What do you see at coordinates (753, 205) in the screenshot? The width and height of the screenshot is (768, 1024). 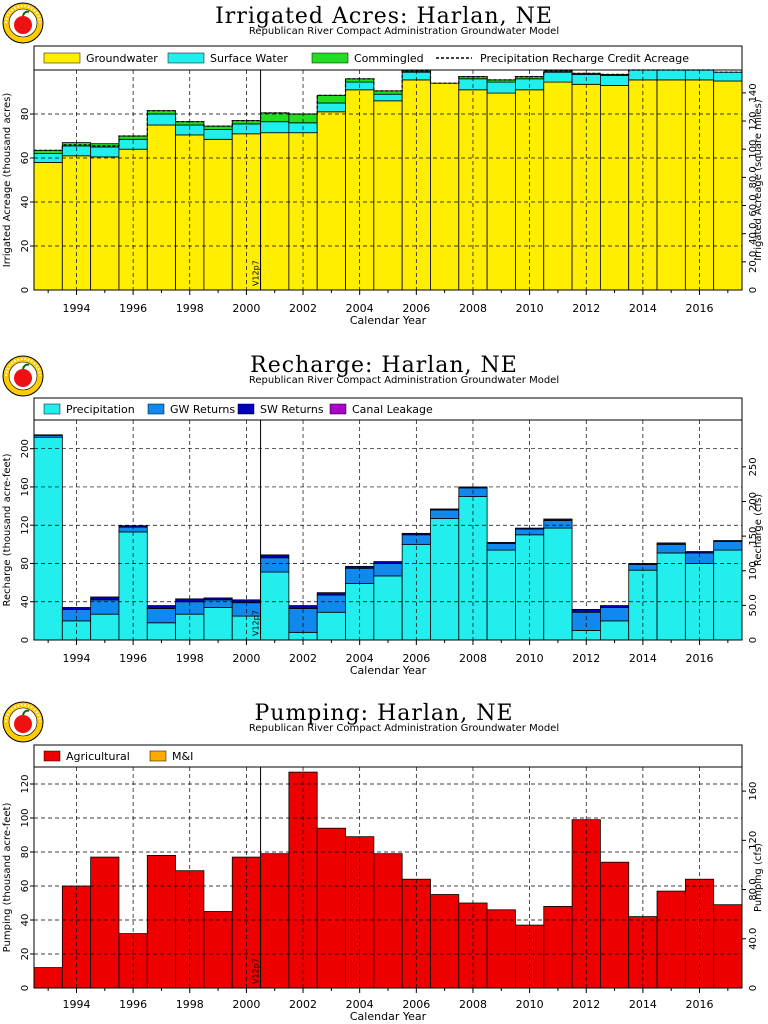 I see `y2-tick-label: 60.0` at bounding box center [753, 205].